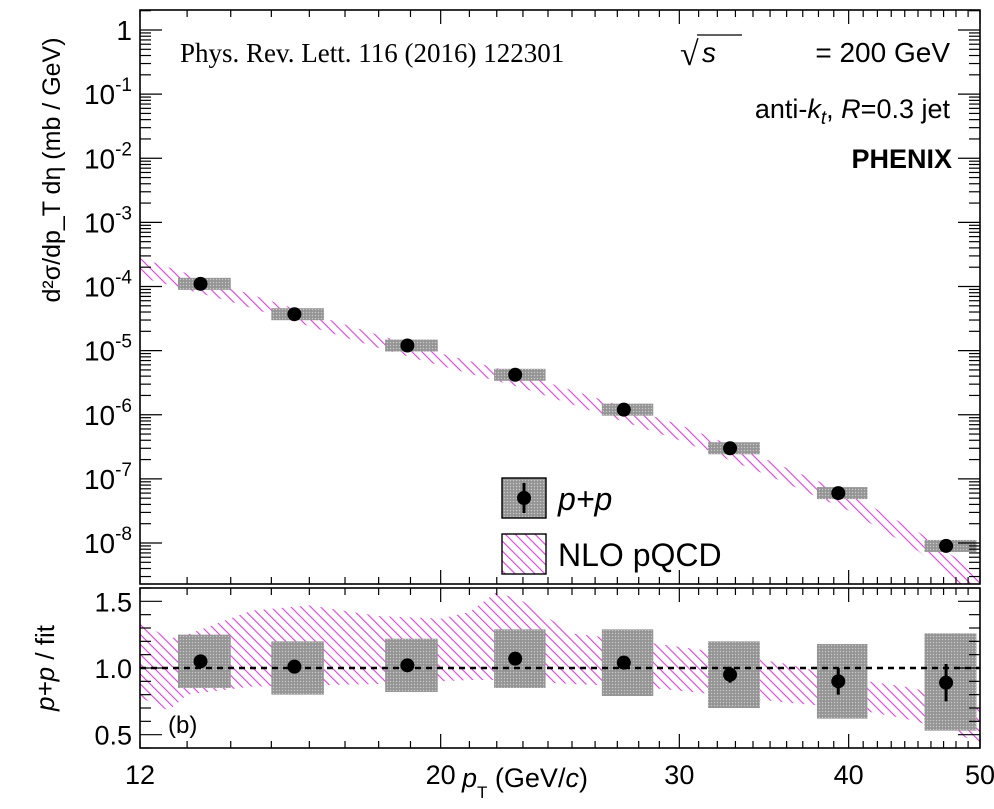 This screenshot has width=994, height=809. I want to click on x-tick-label-0: 12, so click(140, 775).